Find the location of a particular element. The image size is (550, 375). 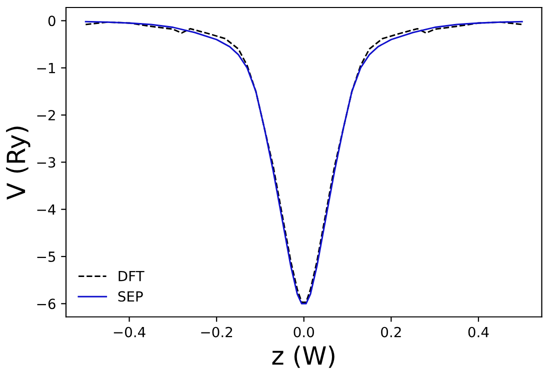

y-tick-label: −2 is located at coordinates (46, 115).